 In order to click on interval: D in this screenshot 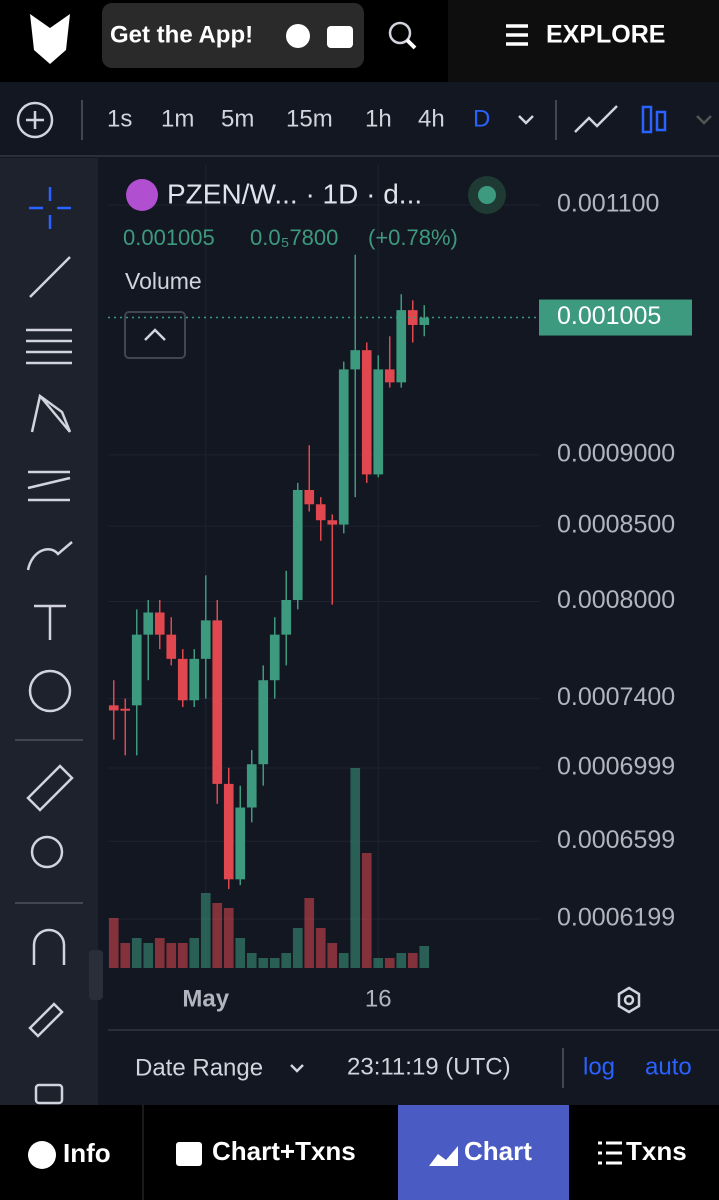, I will do `click(481, 118)`.